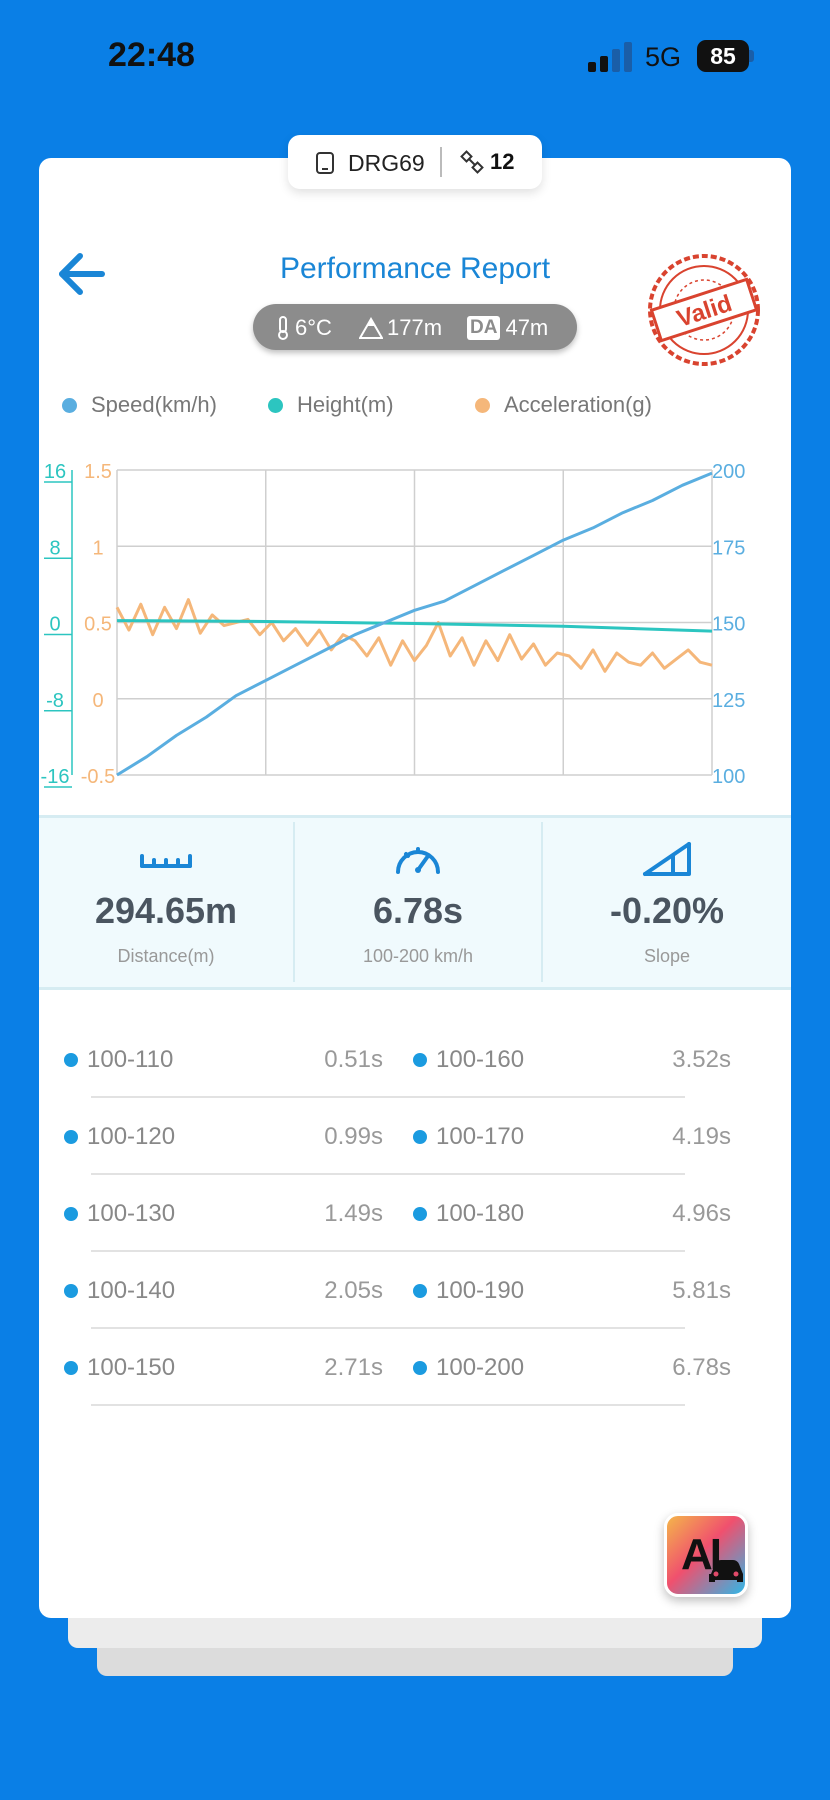  I want to click on satellite-icon, so click(472, 162).